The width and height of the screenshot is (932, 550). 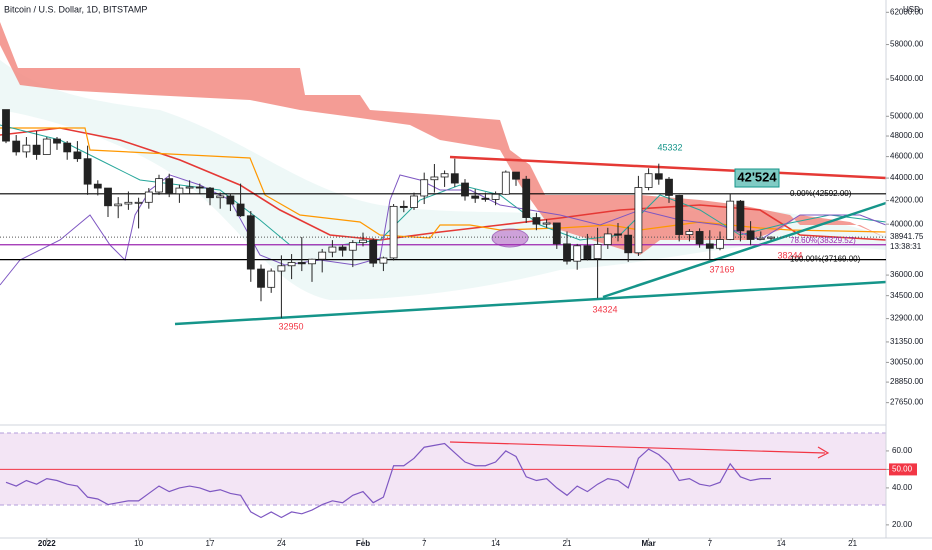 What do you see at coordinates (902, 487) in the screenshot?
I see `y-tick-label: 40.00` at bounding box center [902, 487].